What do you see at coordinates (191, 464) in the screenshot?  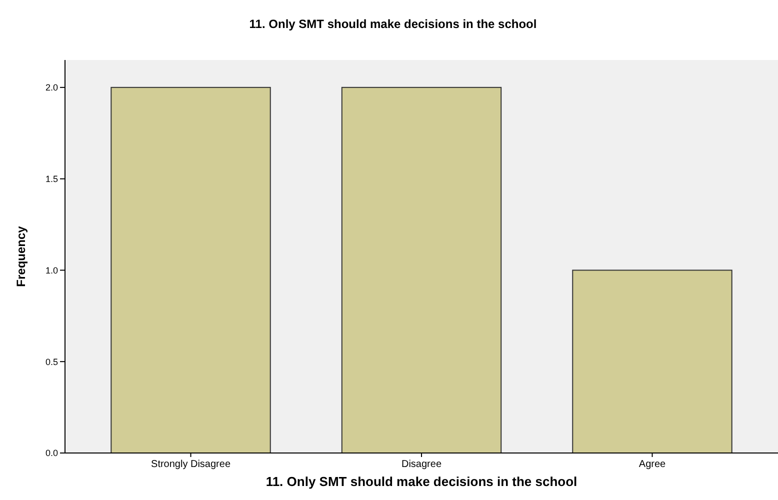 I see `x-tick-label: Strongly Disagree` at bounding box center [191, 464].